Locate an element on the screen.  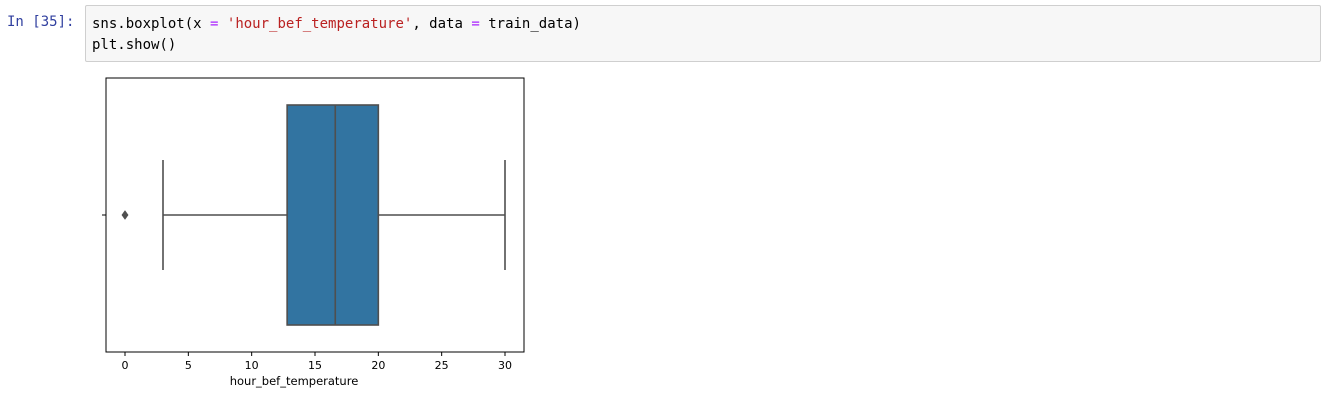
x-axis-label: hour_bef_temperature is located at coordinates (294, 381).